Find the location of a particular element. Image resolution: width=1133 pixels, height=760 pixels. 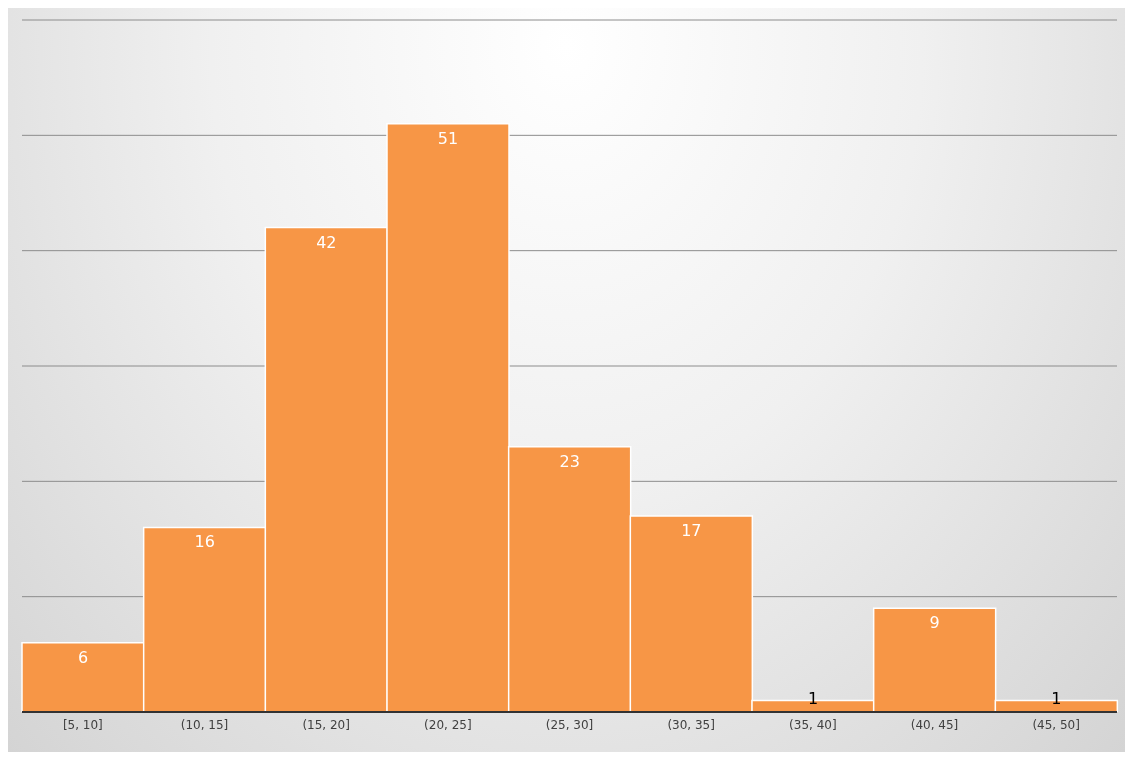

x-tick-label: (40, 45] is located at coordinates (934, 724).